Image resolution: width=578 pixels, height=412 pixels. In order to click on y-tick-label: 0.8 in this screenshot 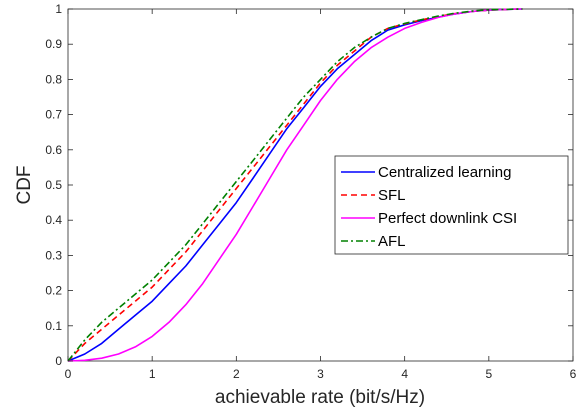, I will do `click(53, 79)`.